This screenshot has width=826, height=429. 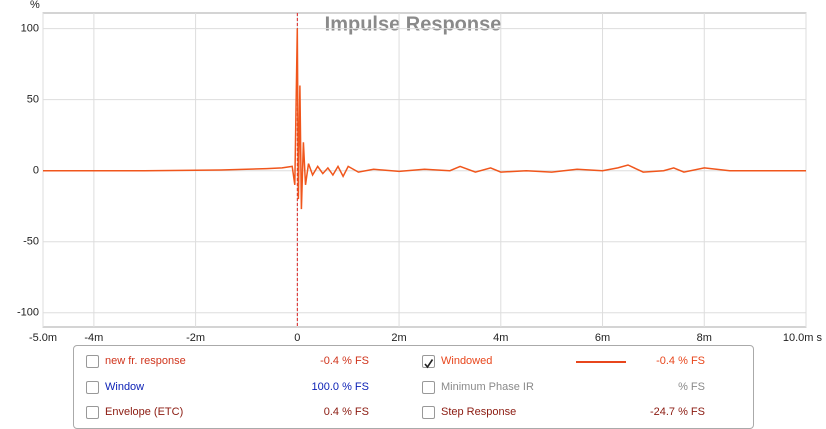 I want to click on row-label: Window, so click(x=125, y=386).